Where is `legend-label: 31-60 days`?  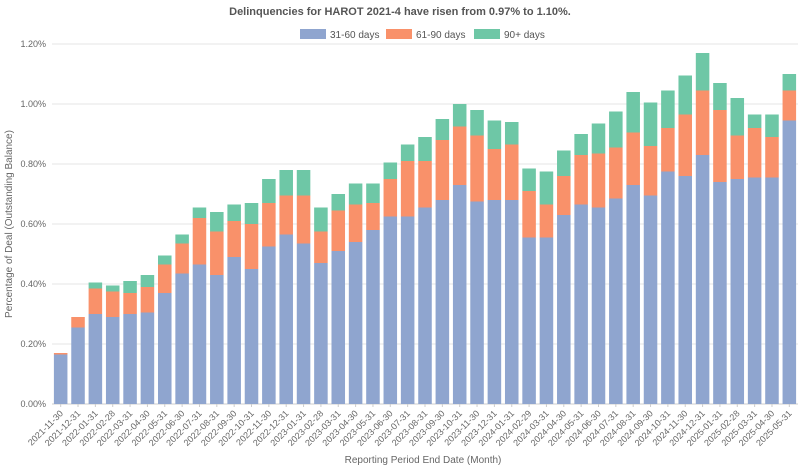
legend-label: 31-60 days is located at coordinates (354, 35).